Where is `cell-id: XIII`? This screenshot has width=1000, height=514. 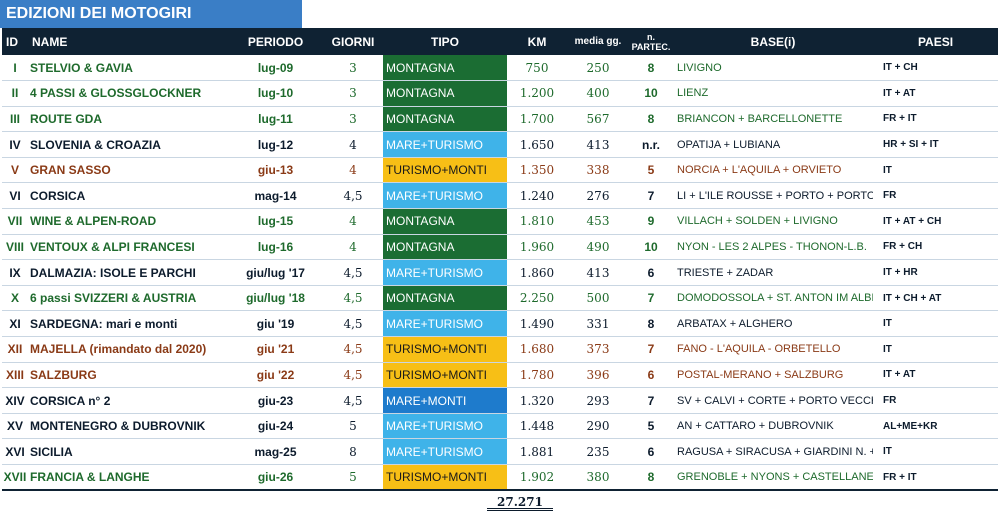 cell-id: XIII is located at coordinates (15, 375).